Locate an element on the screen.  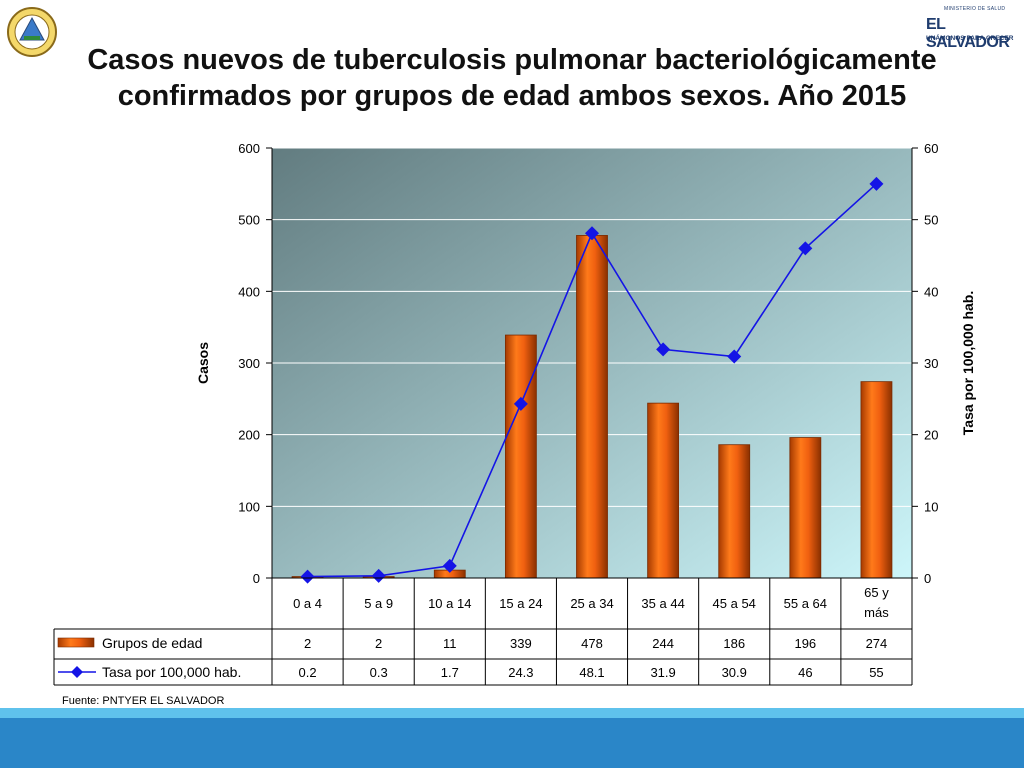
legend-line-label: Tasa por 100,000 hab. is located at coordinates (171, 672).